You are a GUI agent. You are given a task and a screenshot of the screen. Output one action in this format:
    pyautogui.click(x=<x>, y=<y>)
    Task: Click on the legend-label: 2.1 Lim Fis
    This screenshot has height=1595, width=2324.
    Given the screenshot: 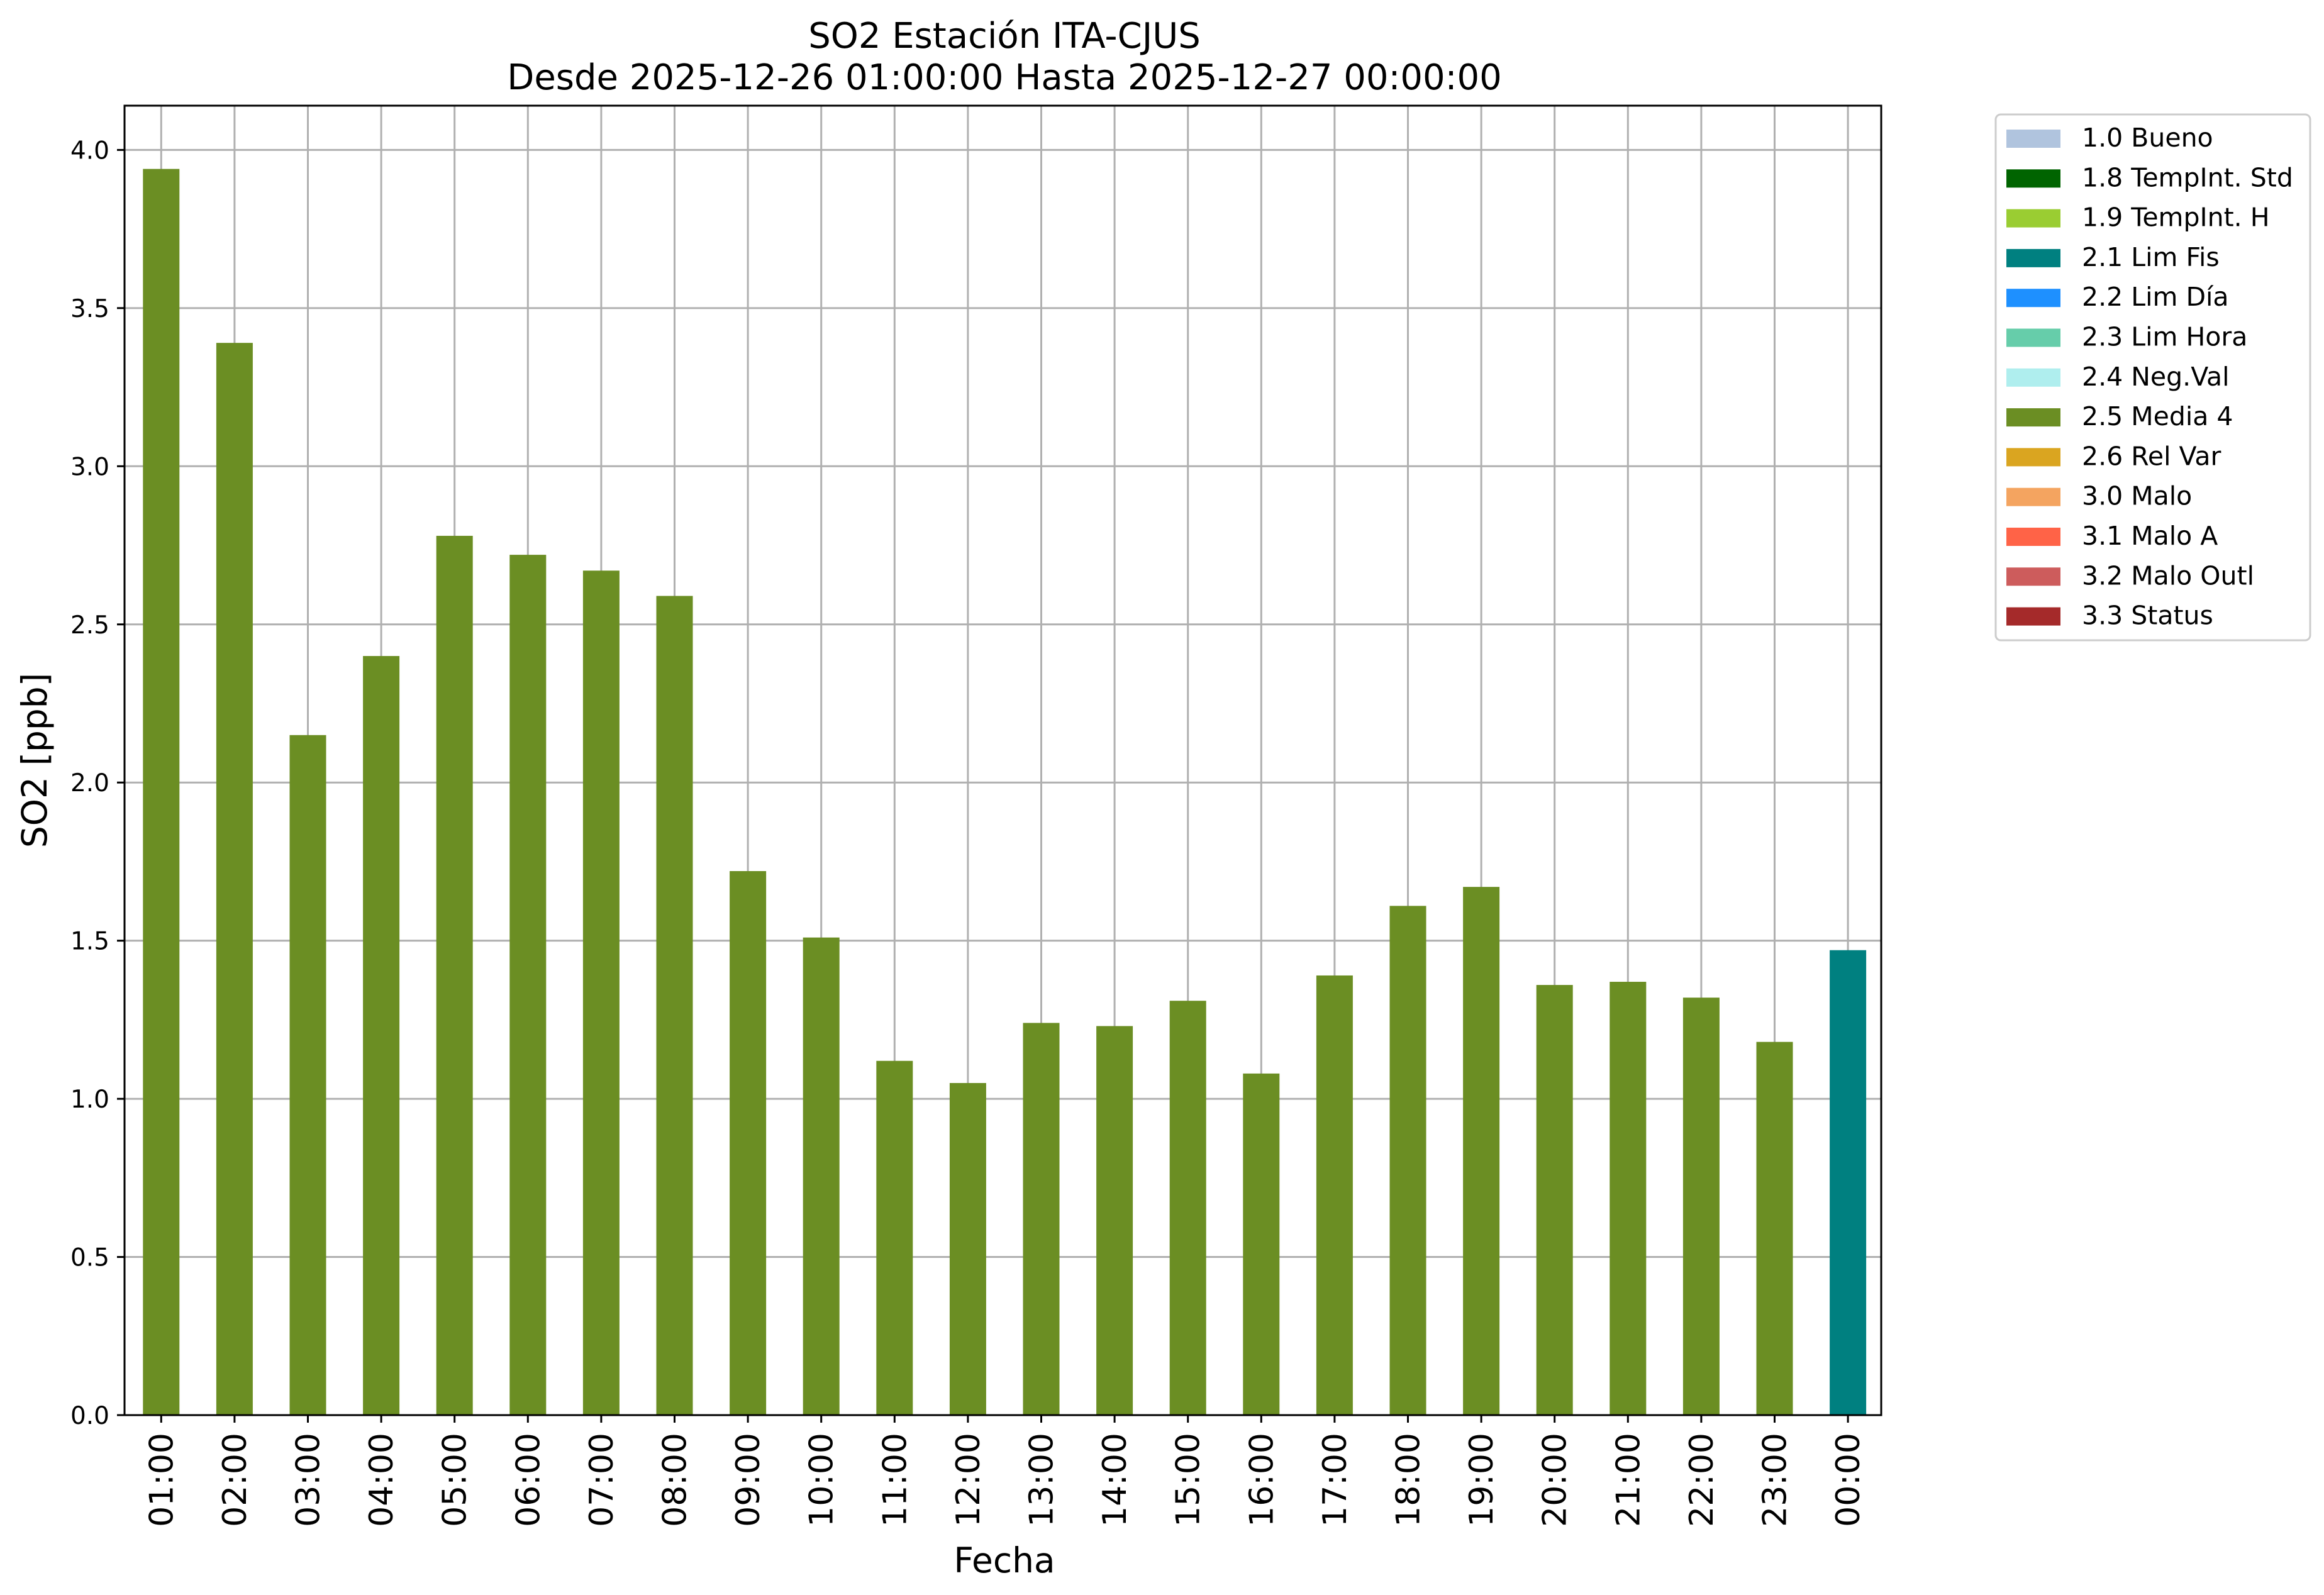 What is the action you would take?
    pyautogui.click(x=2151, y=257)
    